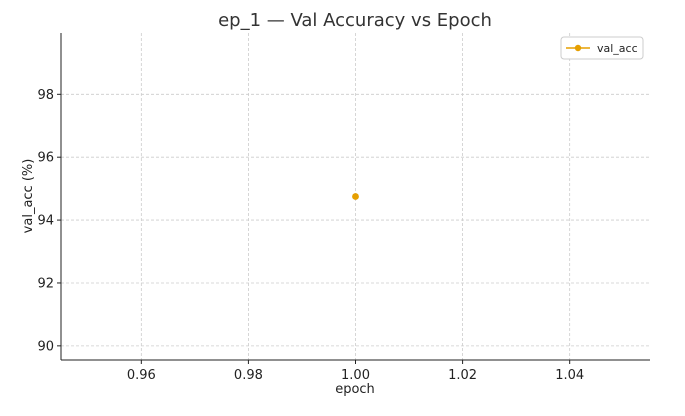 The height and width of the screenshot is (416, 685). Describe the element at coordinates (617, 48) in the screenshot. I see `legend-series-label: val_acc` at that location.